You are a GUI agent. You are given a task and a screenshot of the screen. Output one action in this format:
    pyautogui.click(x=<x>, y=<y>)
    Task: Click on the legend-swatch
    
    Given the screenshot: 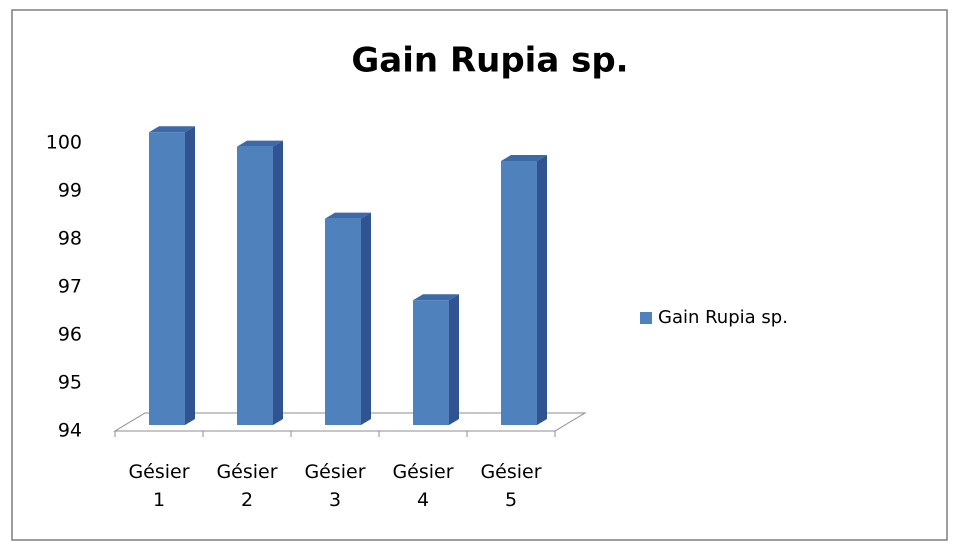 What is the action you would take?
    pyautogui.click(x=646, y=318)
    